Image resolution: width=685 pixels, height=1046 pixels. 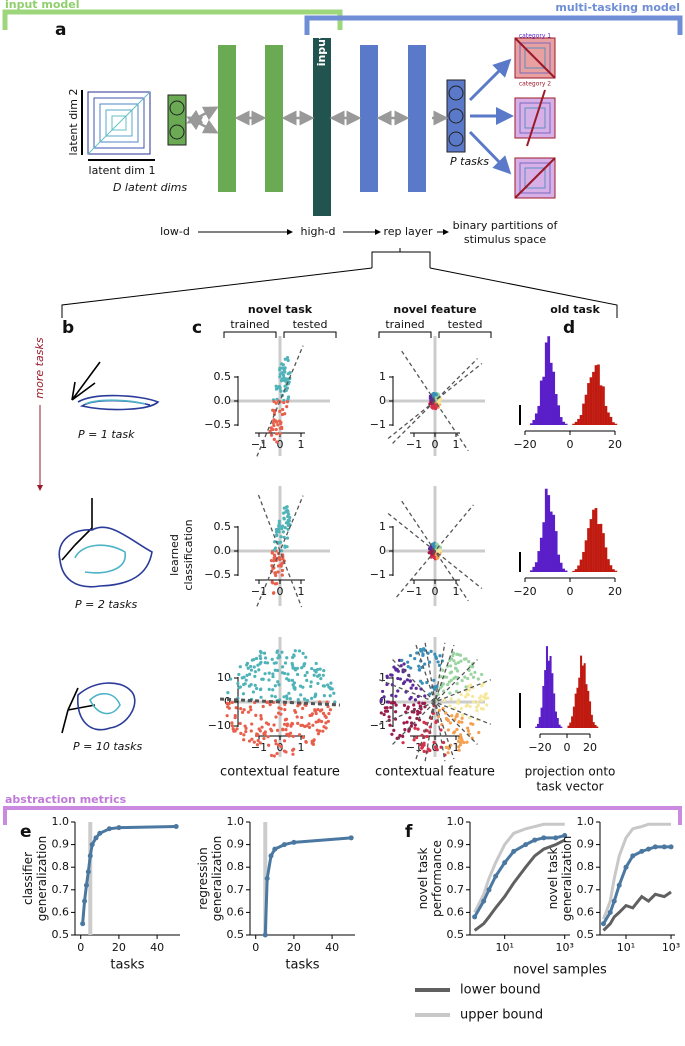 What do you see at coordinates (106, 604) in the screenshot?
I see `label: P = 2 tasks` at bounding box center [106, 604].